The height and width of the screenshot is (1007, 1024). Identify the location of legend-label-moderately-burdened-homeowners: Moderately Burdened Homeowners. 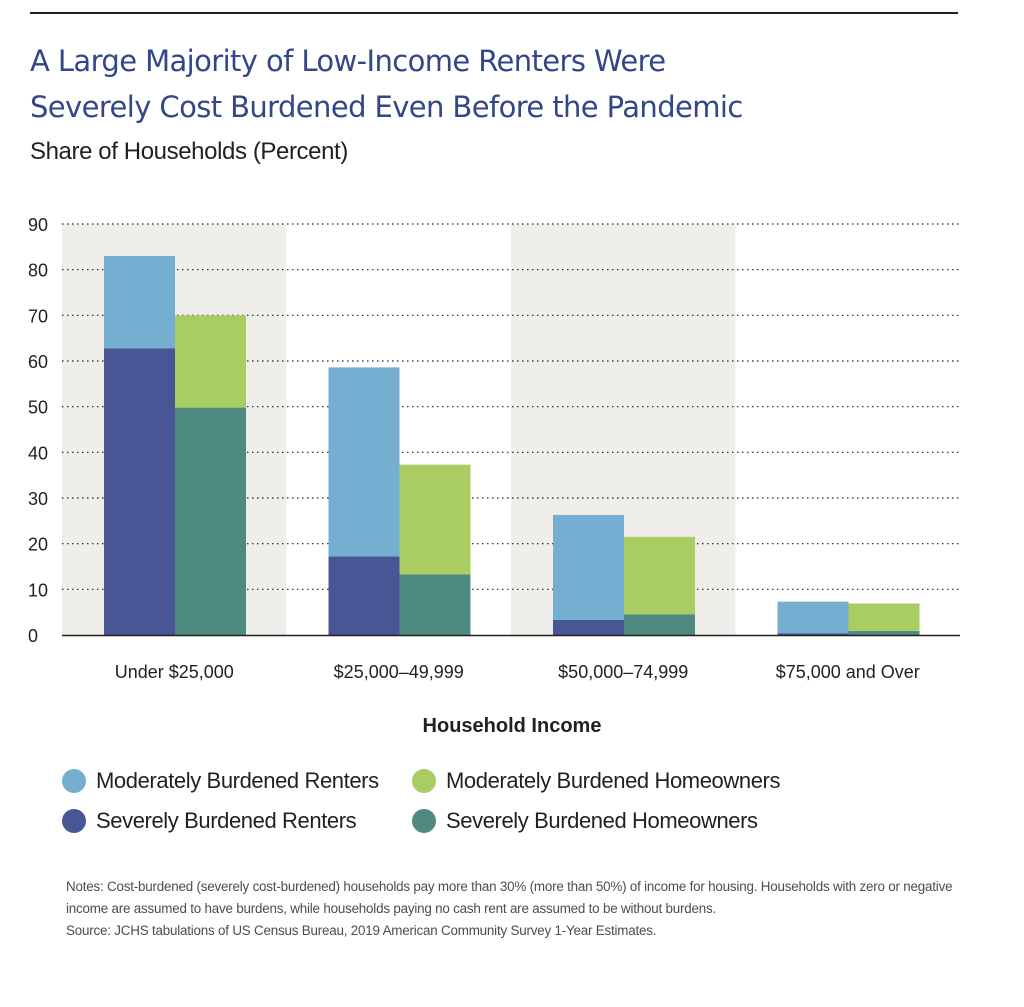
(613, 780).